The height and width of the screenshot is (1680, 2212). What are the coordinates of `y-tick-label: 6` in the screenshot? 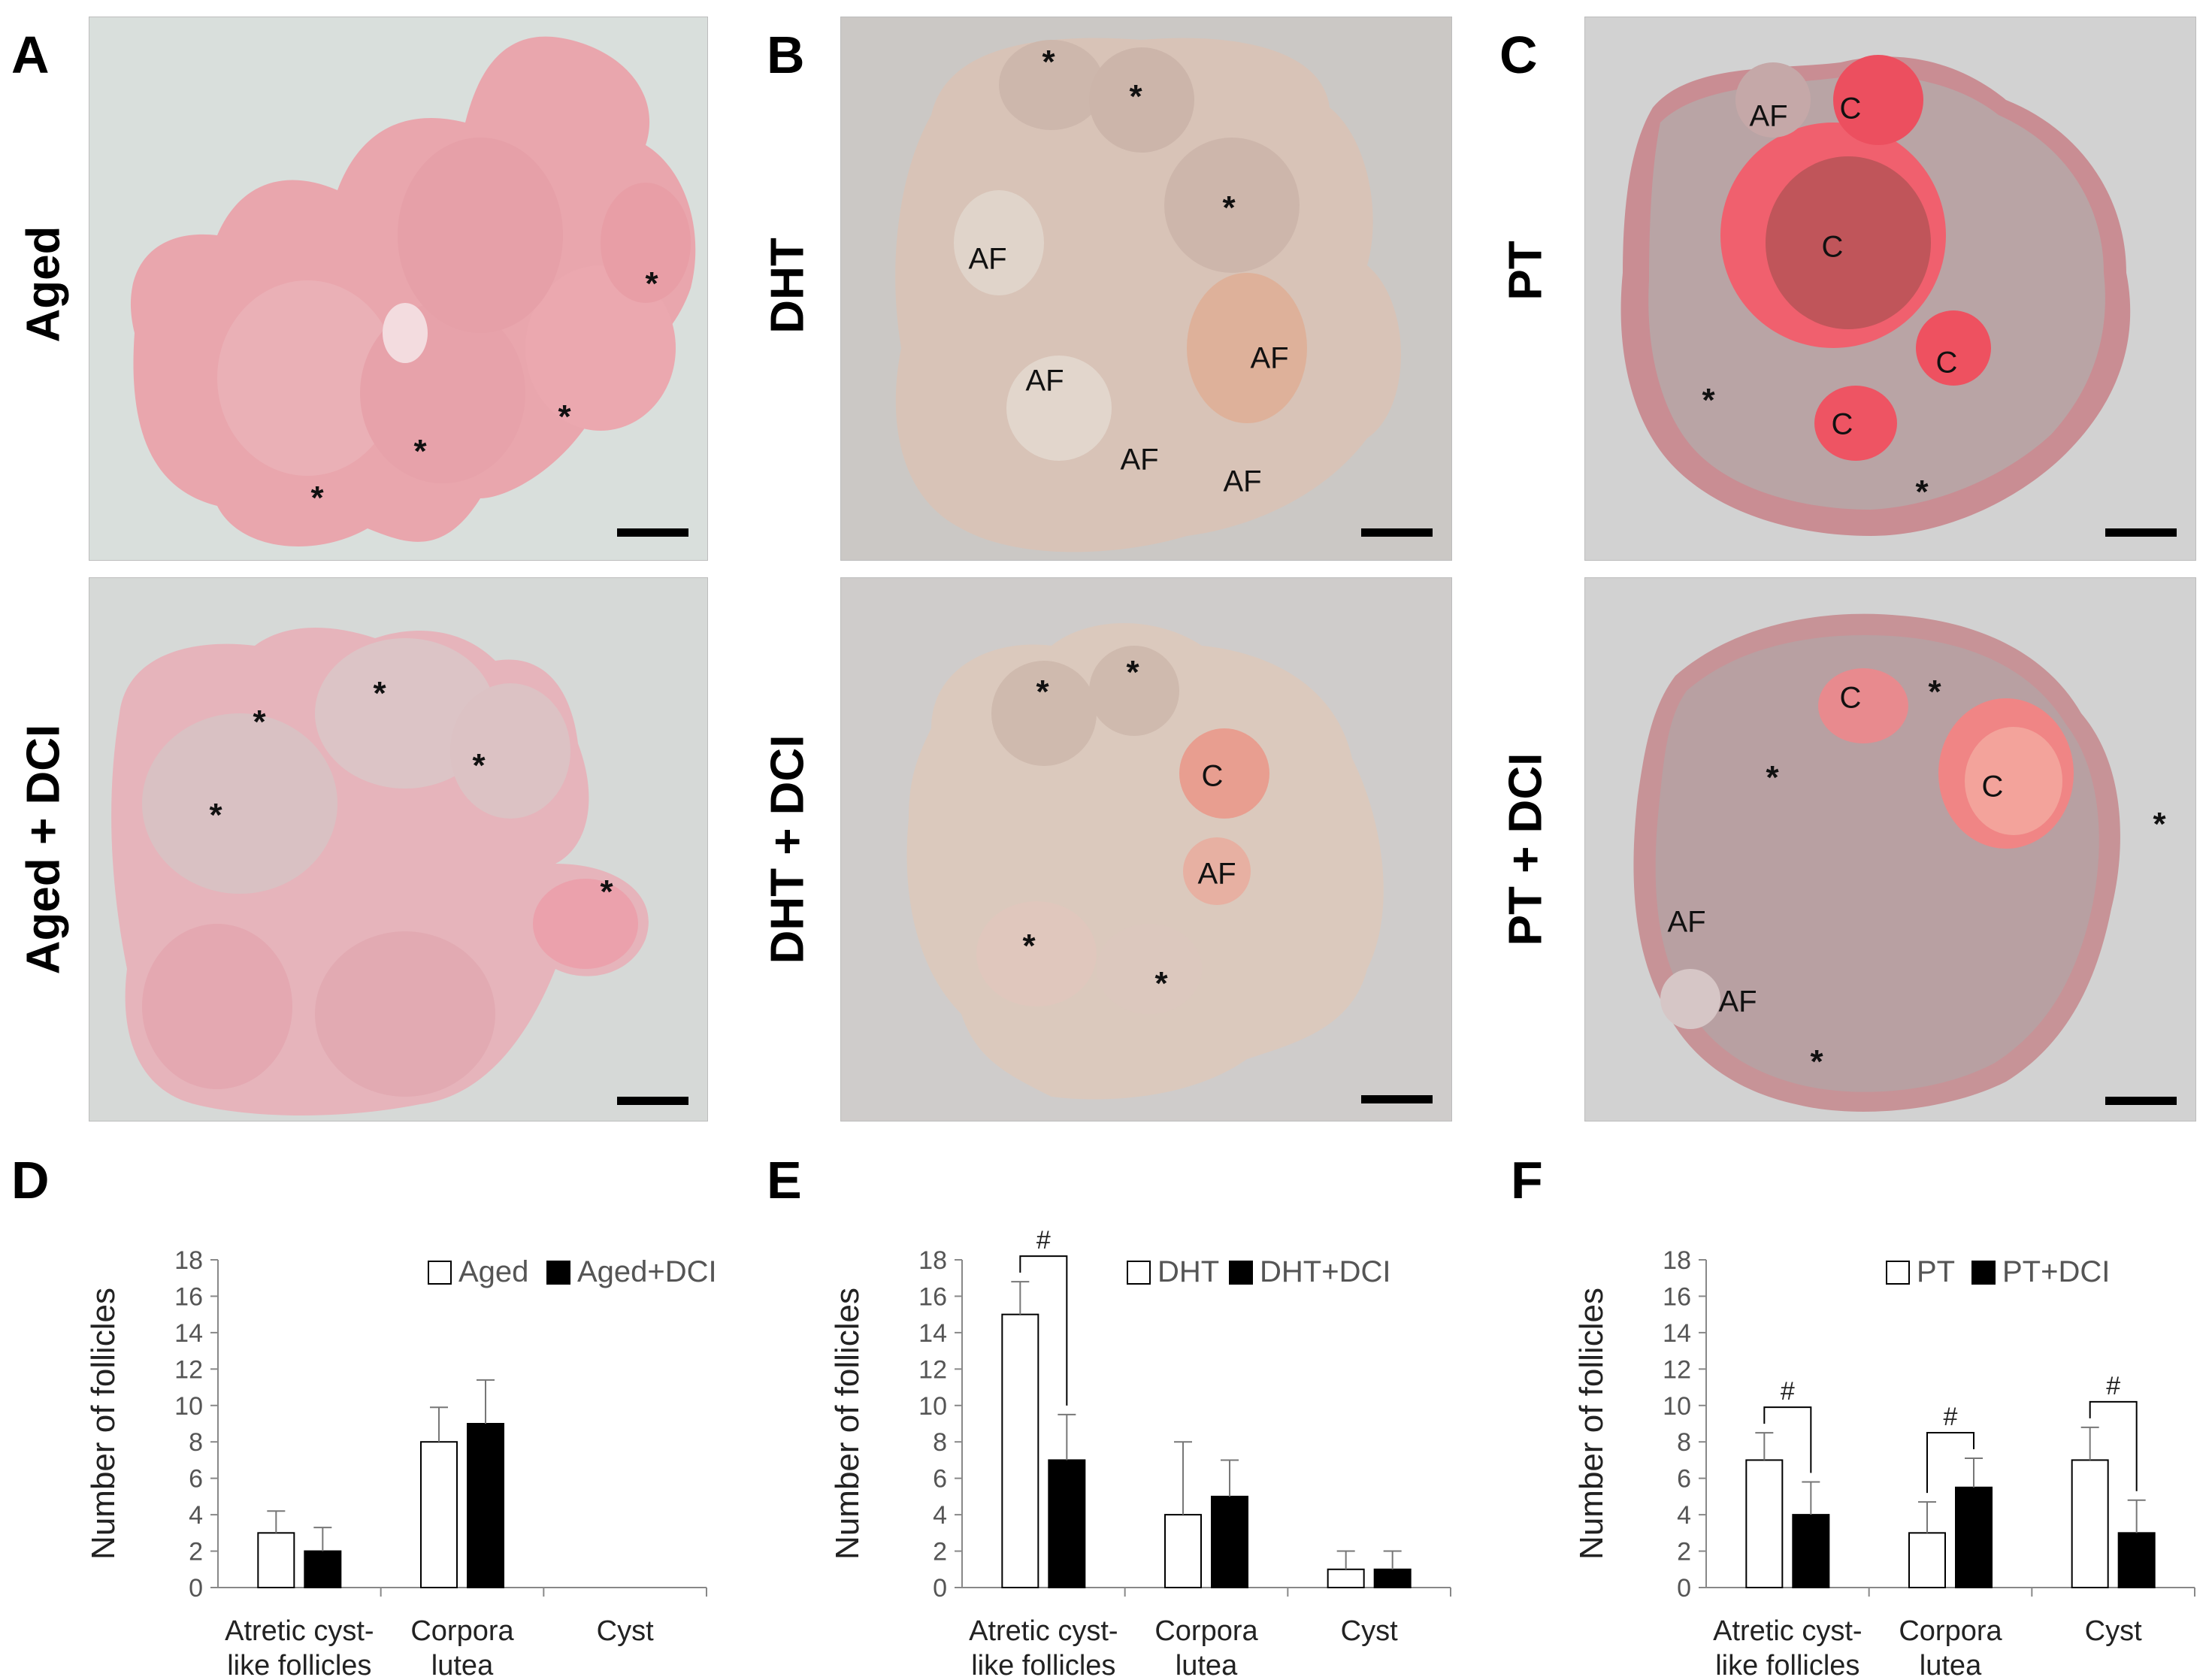 It's located at (1684, 1479).